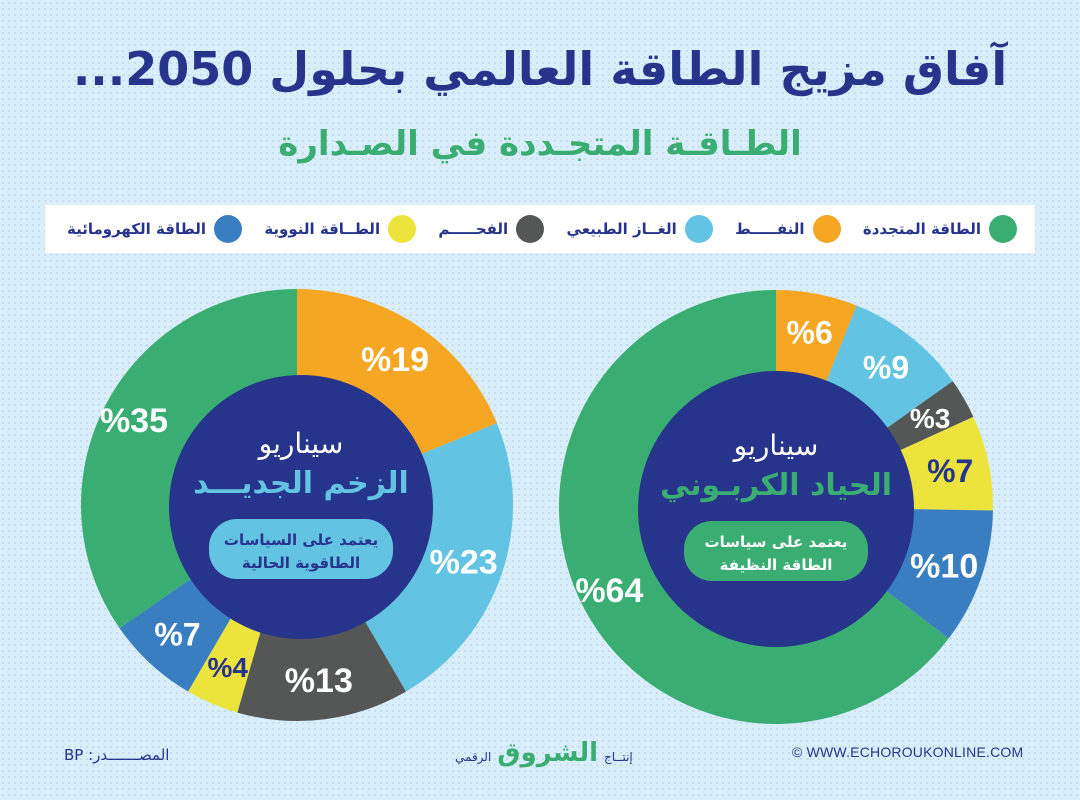  I want to click on legend-item-renewable: الطاقة المتجددة, so click(940, 229).